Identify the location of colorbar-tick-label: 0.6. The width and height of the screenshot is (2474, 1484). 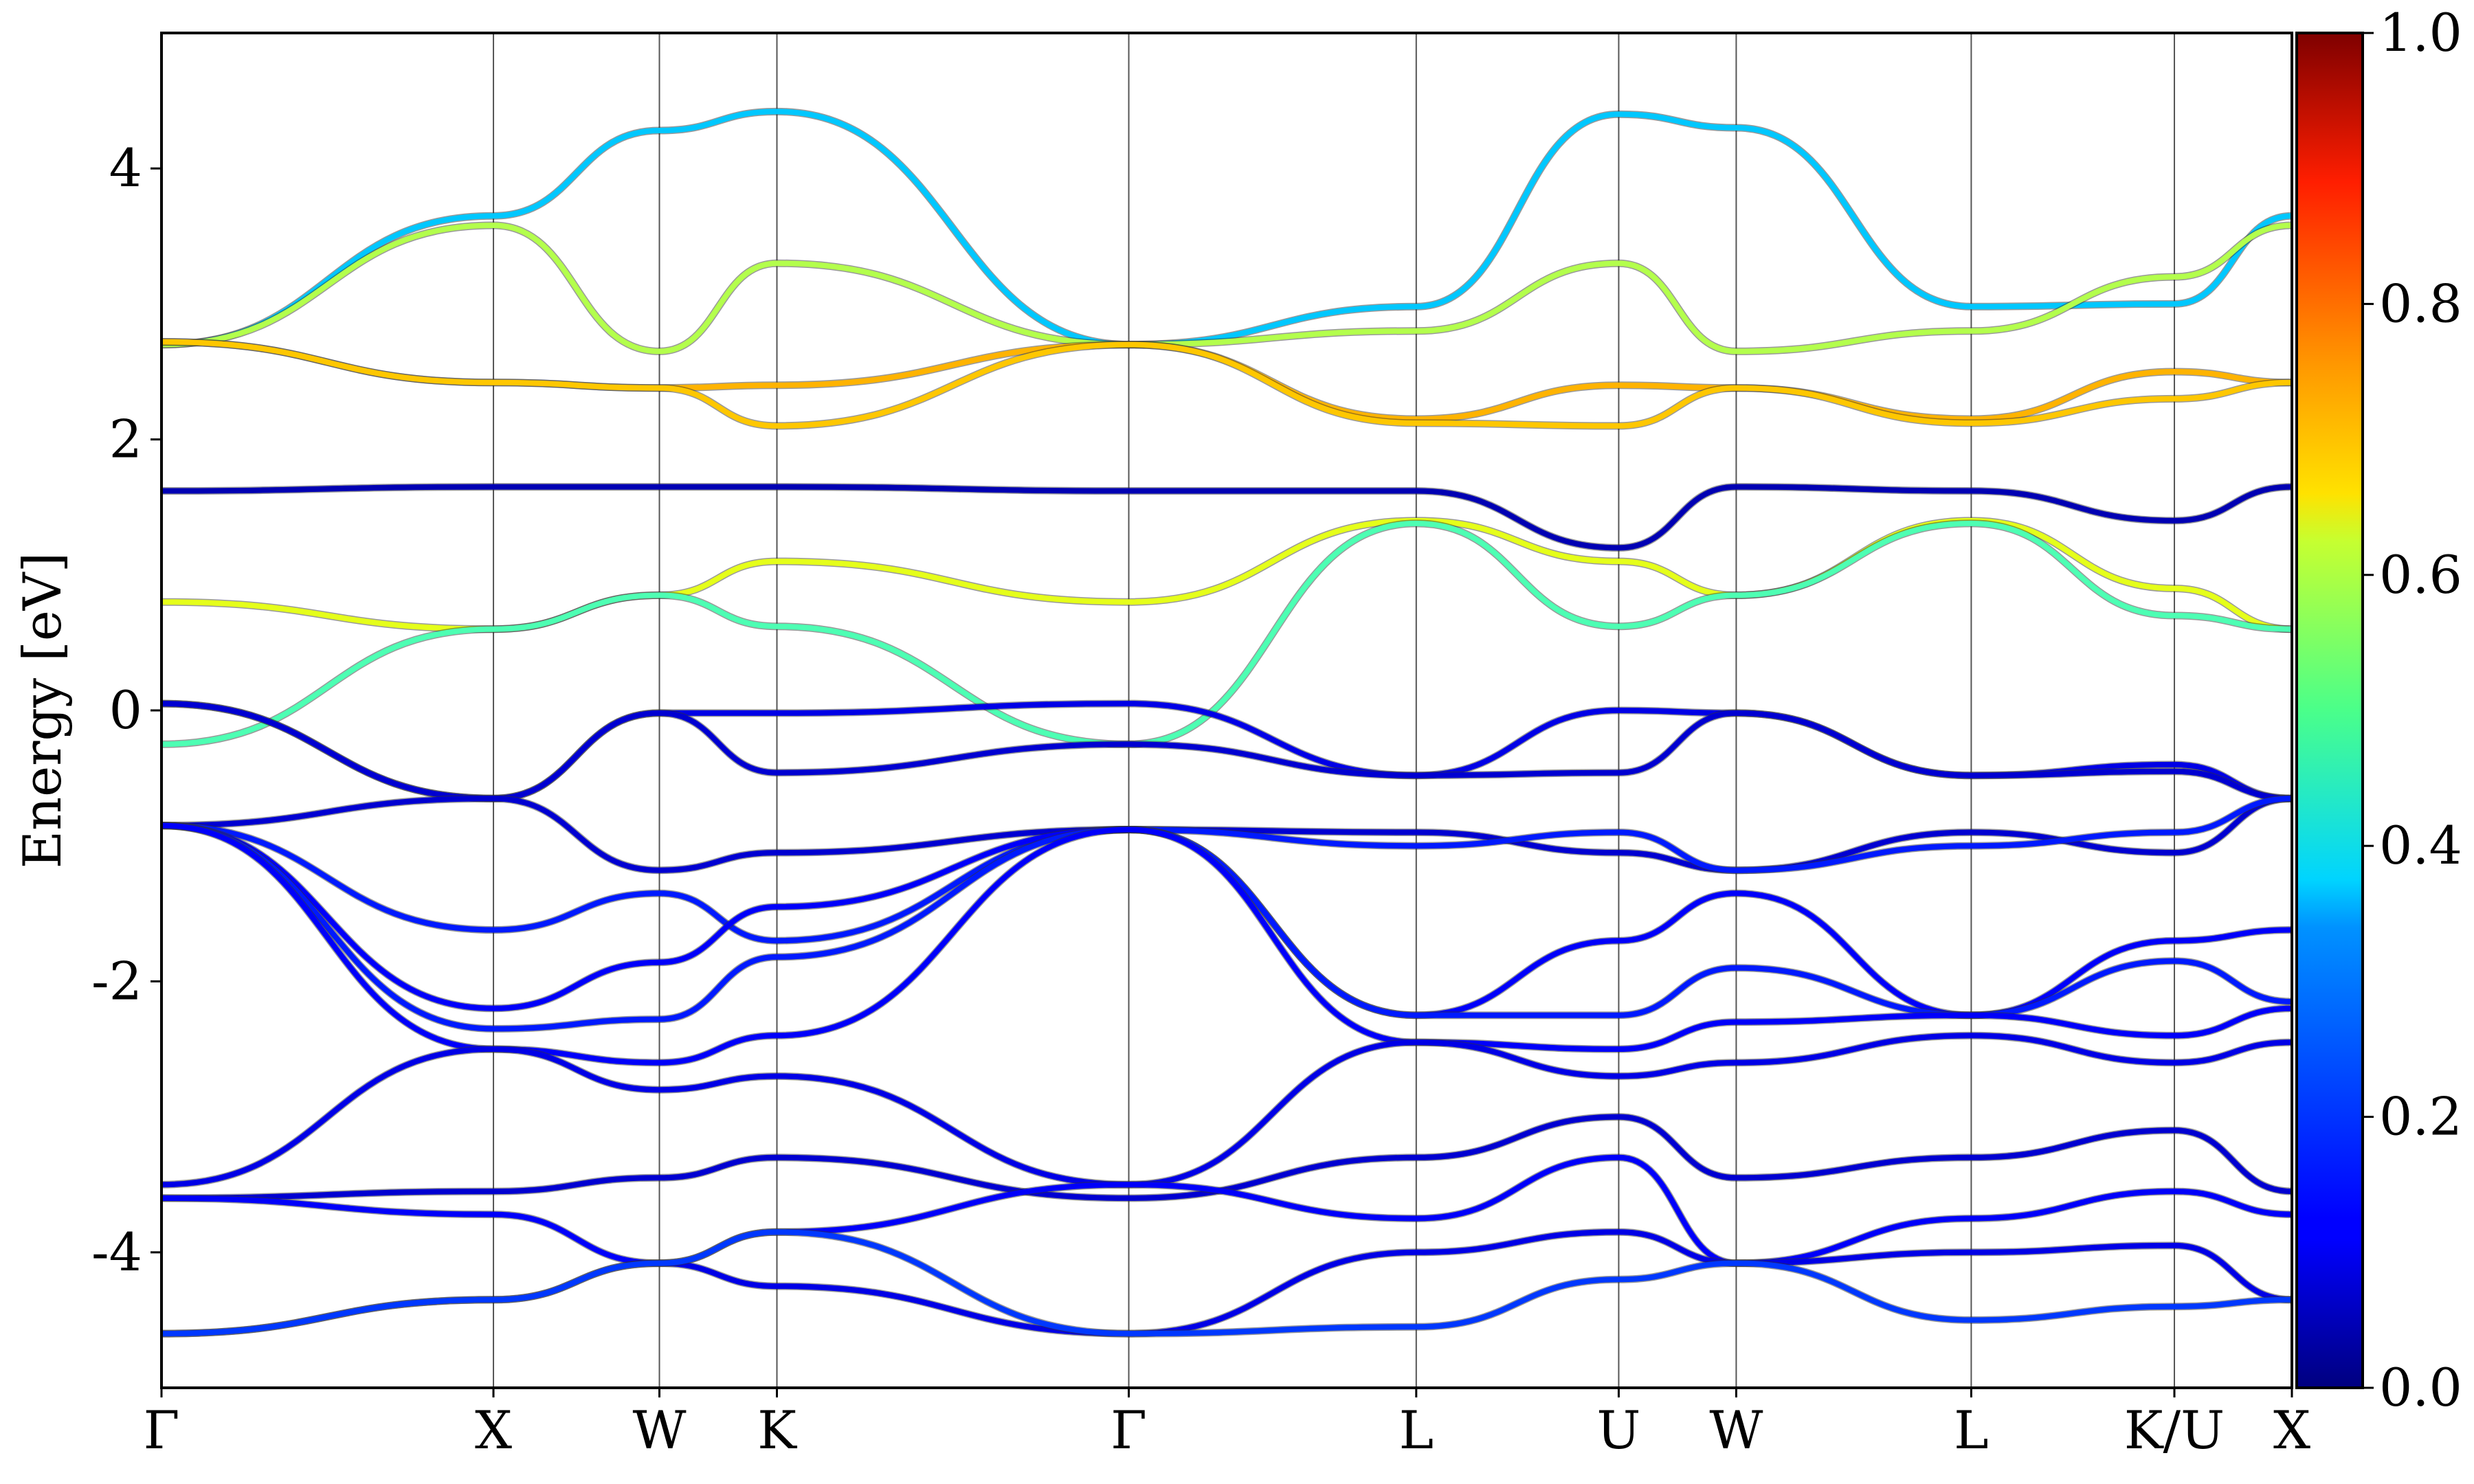
(2420, 574).